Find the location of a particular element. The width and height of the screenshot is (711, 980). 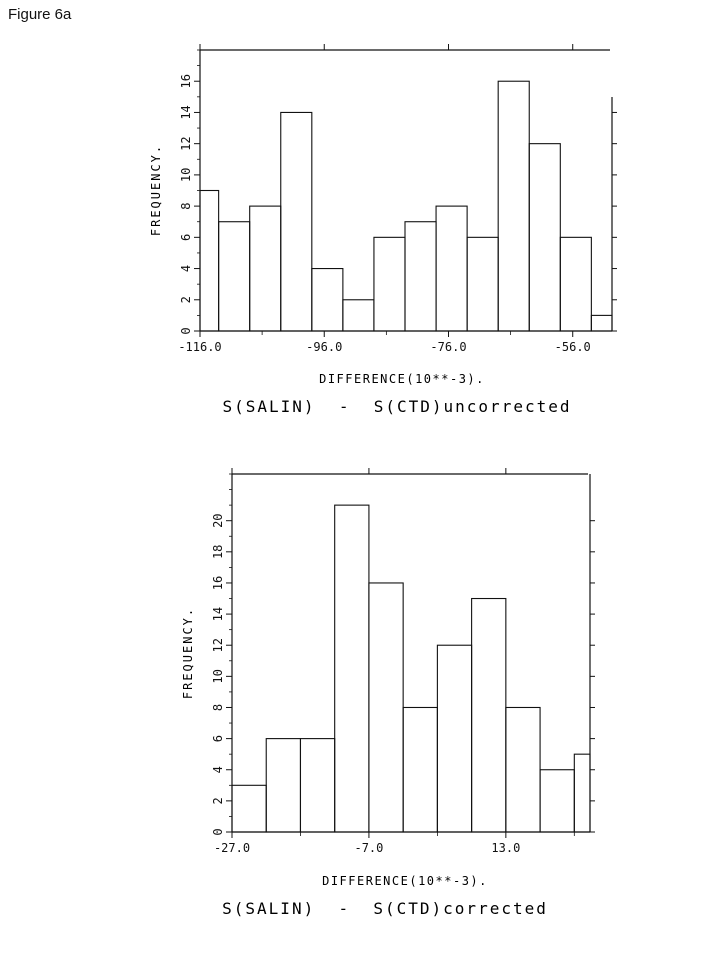

bars-group is located at coordinates (406, 206).